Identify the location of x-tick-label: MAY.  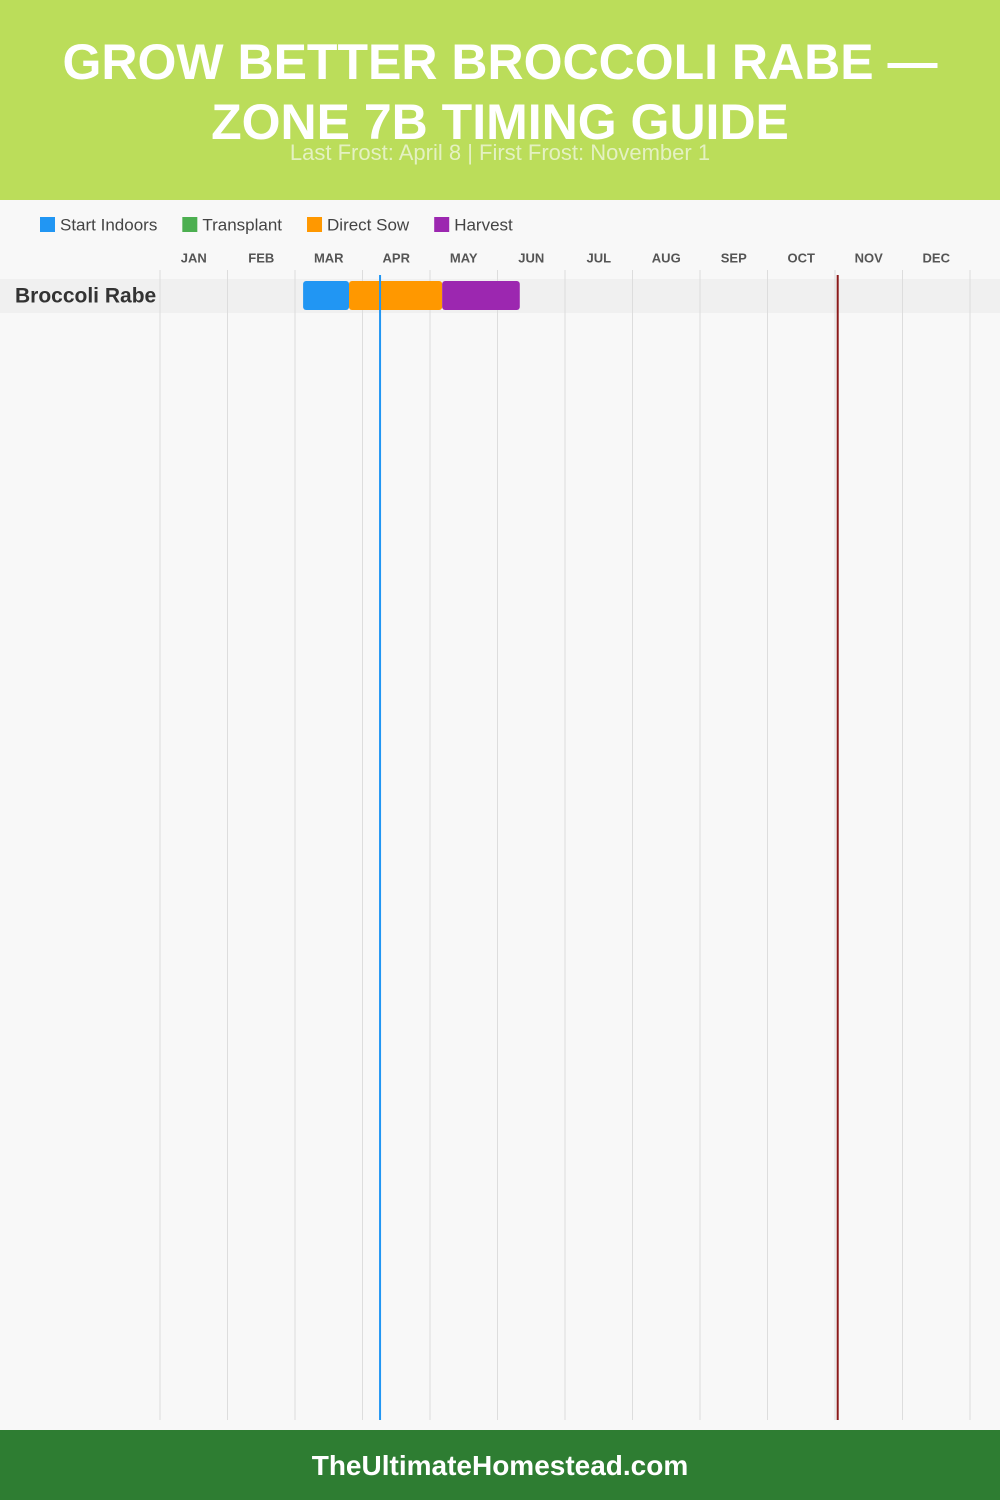
(464, 257).